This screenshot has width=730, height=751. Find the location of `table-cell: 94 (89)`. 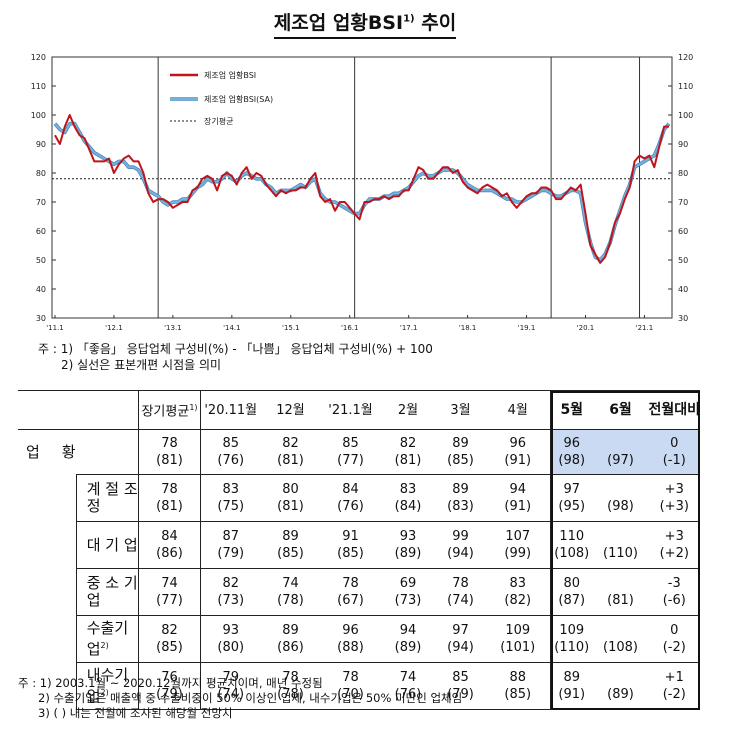

table-cell: 94 (89) is located at coordinates (408, 639).